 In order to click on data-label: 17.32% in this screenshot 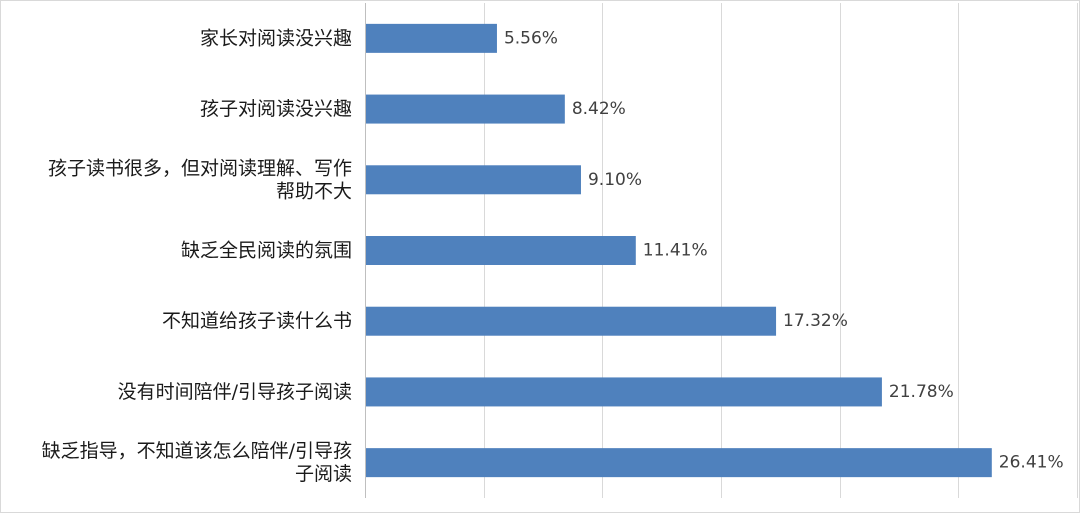, I will do `click(815, 321)`.